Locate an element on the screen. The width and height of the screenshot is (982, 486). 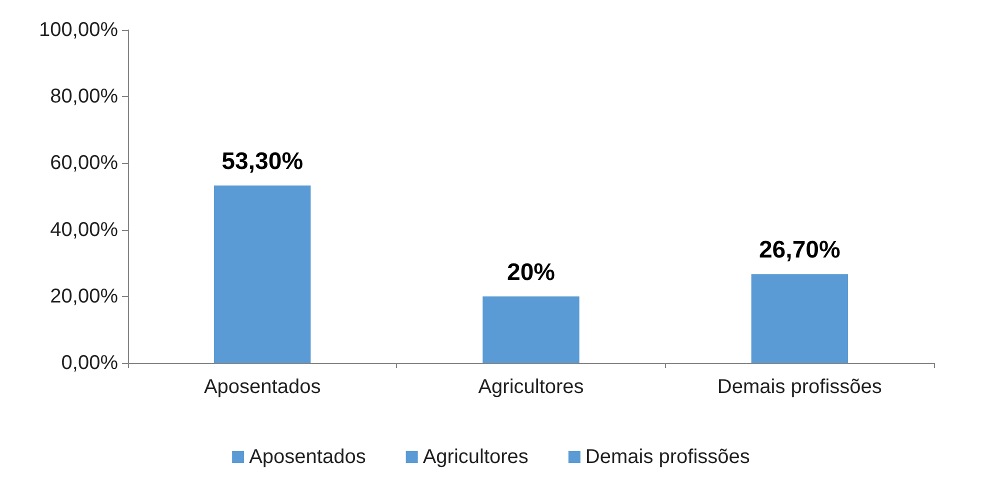
y-tick-label: 100,00% is located at coordinates (78, 30).